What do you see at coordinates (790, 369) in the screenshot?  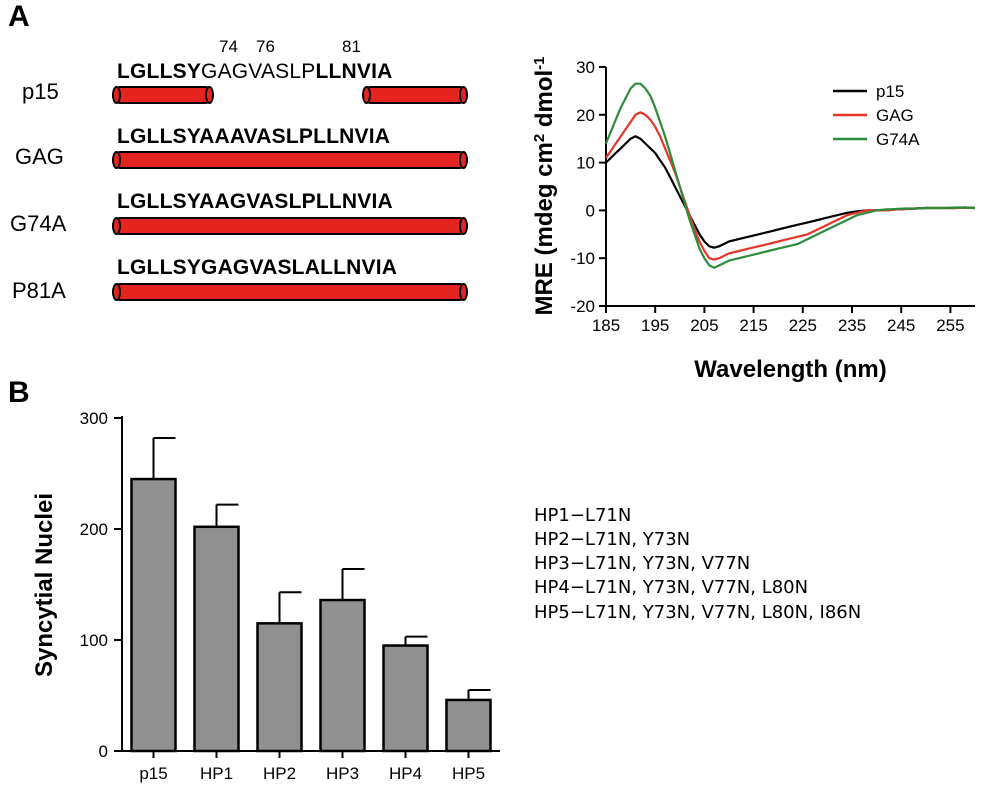 I see `x-axis-title: Wavelength (nm)` at bounding box center [790, 369].